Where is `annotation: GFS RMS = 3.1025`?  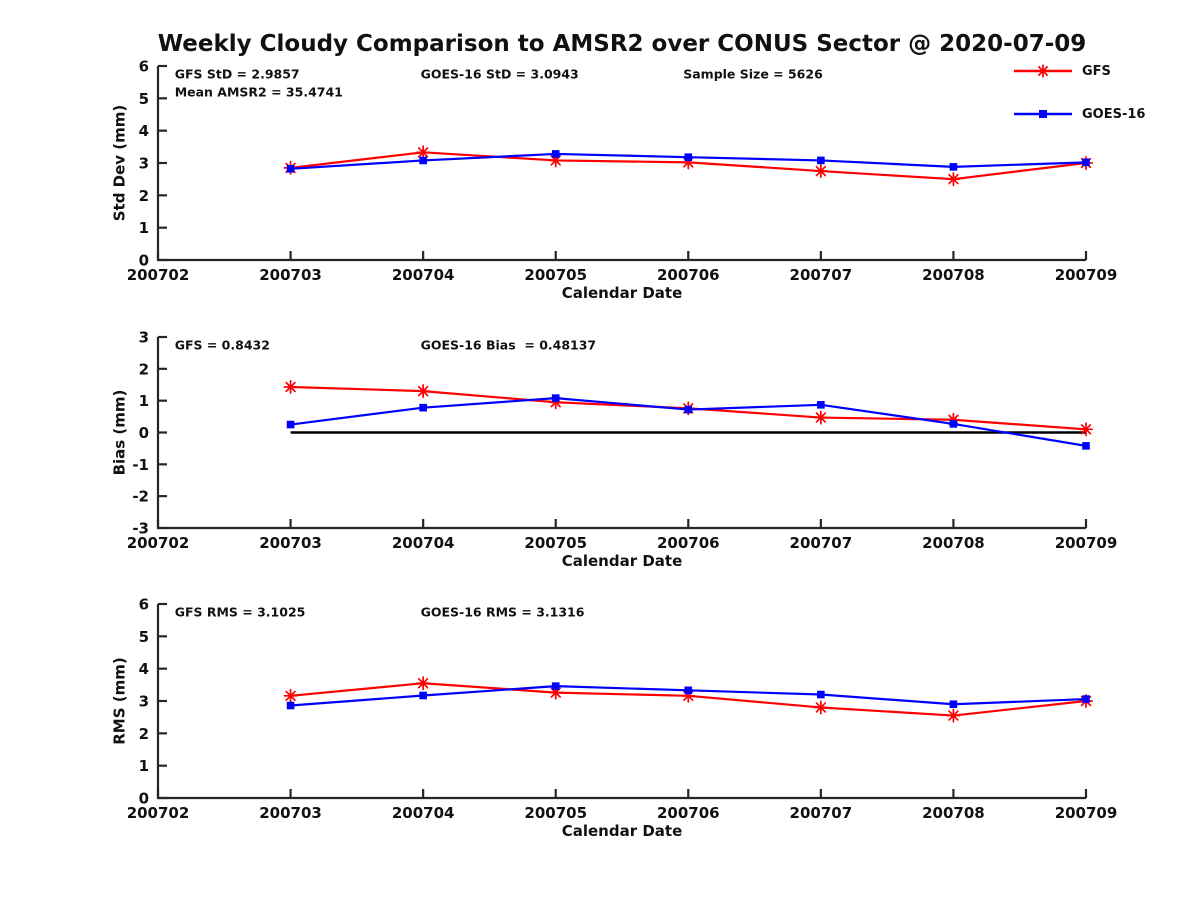
annotation: GFS RMS = 3.1025 is located at coordinates (240, 612).